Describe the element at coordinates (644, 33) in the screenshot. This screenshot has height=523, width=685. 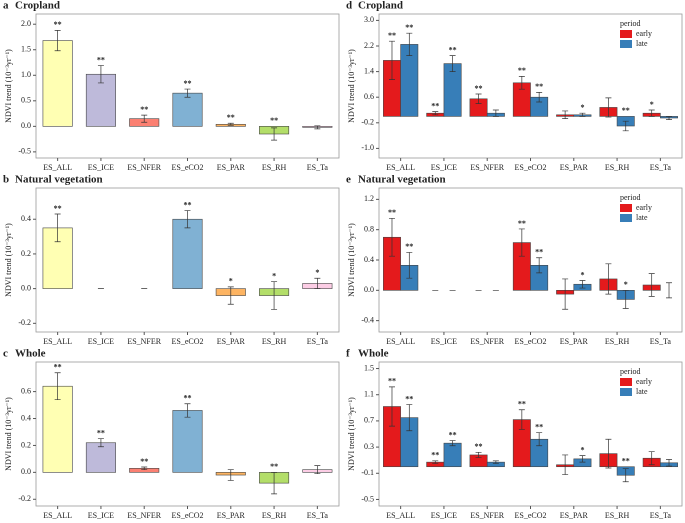
I see `legend-label: early` at that location.